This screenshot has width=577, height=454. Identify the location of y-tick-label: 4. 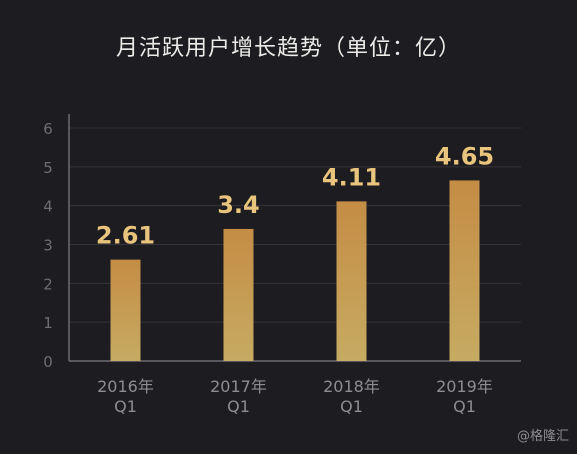
(48, 207).